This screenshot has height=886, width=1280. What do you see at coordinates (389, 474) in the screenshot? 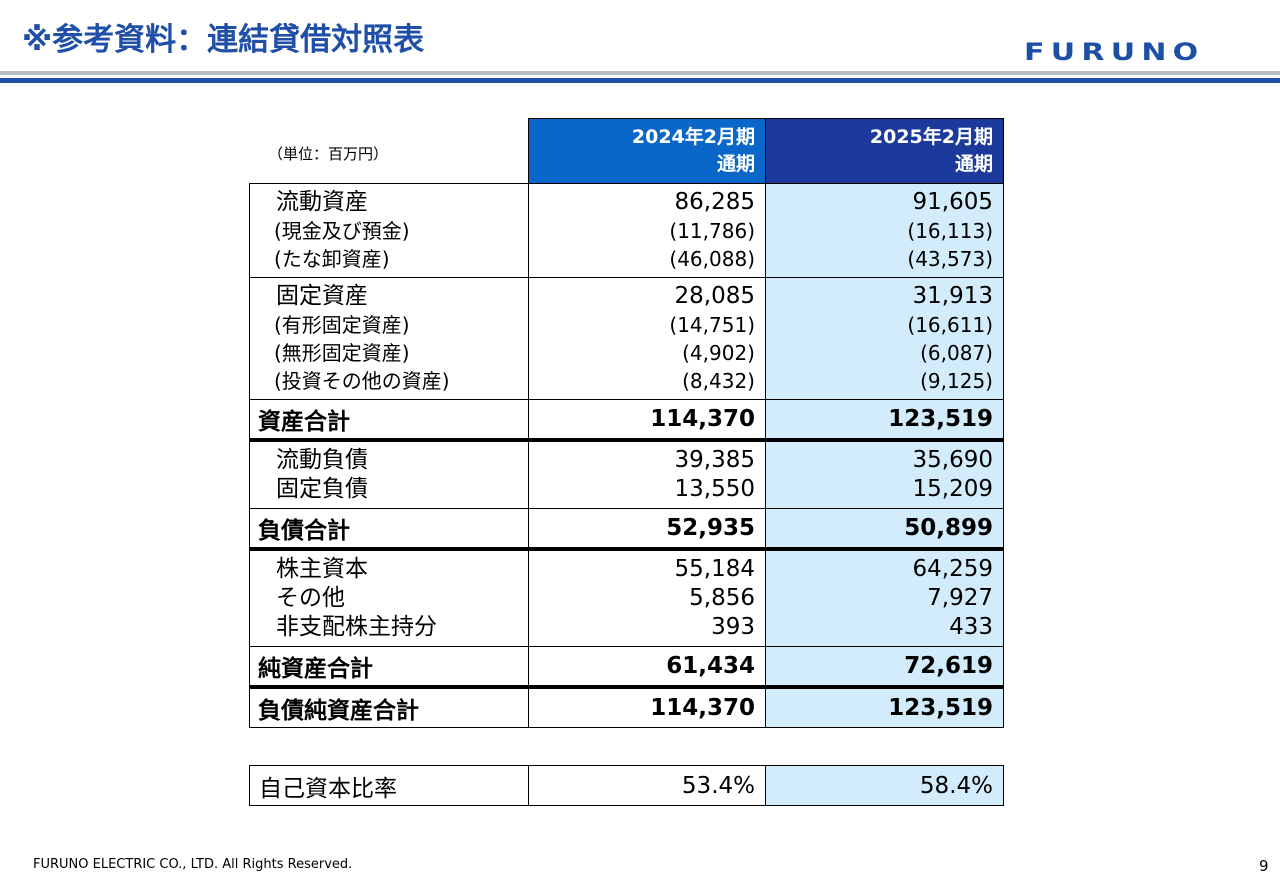
I see `label-cell: 流動負債 固定負債` at bounding box center [389, 474].